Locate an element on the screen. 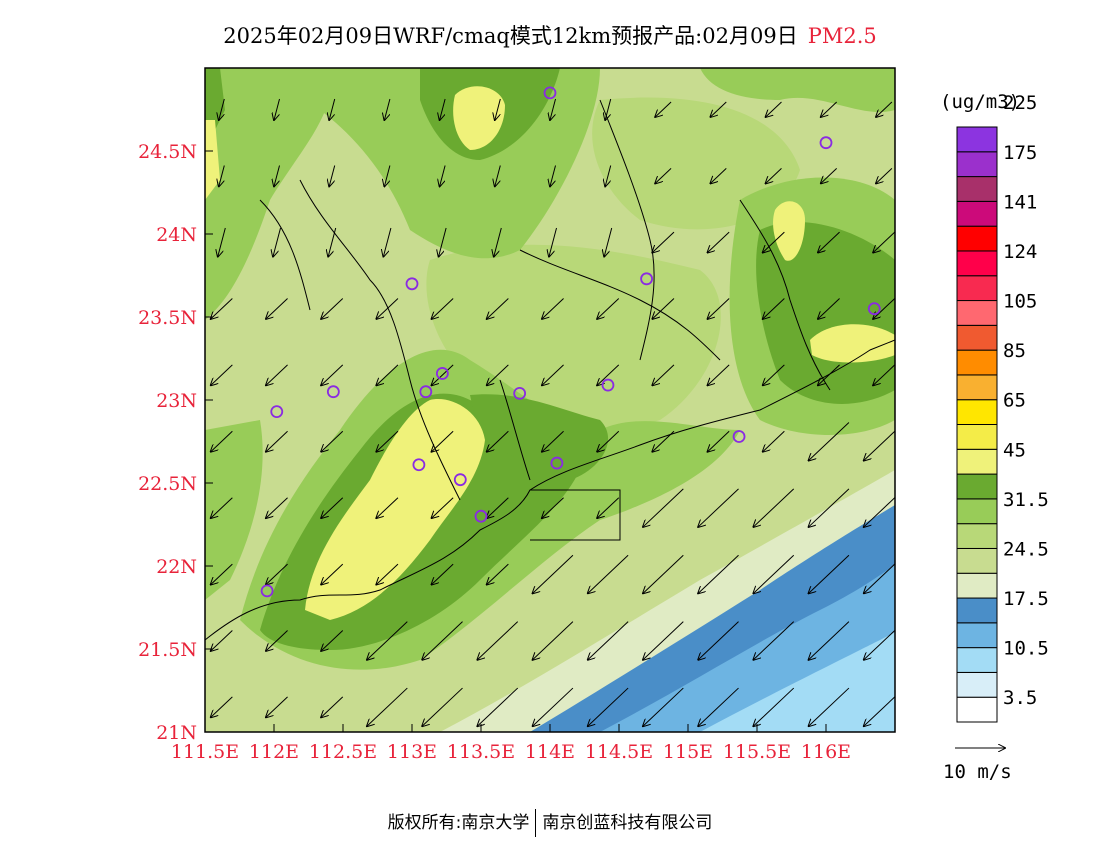 The image size is (1100, 850). lon-tick-label: 112.5E is located at coordinates (343, 752).